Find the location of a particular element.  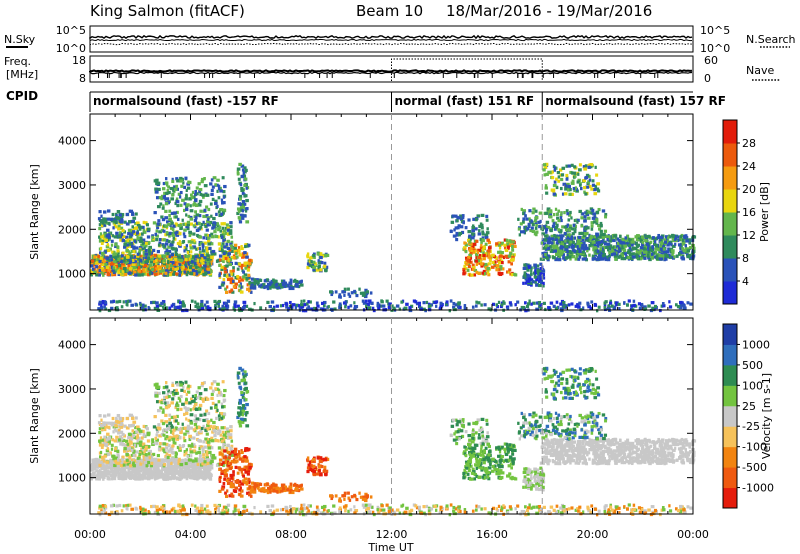

freq-strip-frame is located at coordinates (391, 69).